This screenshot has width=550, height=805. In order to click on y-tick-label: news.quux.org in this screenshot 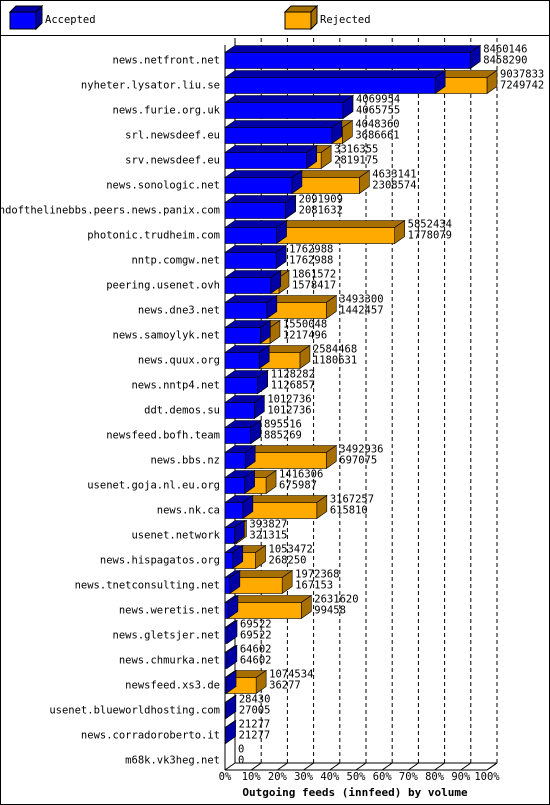, I will do `click(179, 361)`.